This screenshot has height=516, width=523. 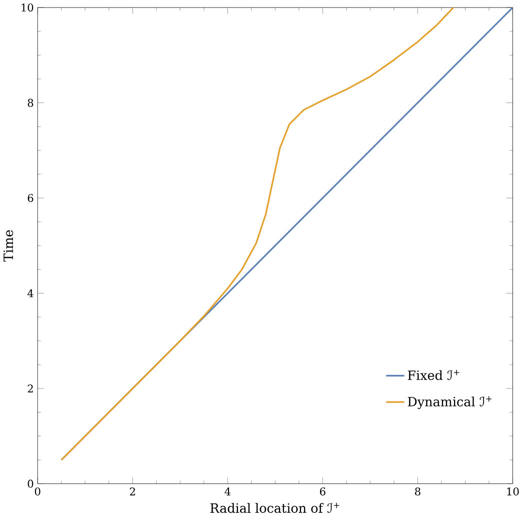 I want to click on y-tick-label: 0, so click(x=31, y=483).